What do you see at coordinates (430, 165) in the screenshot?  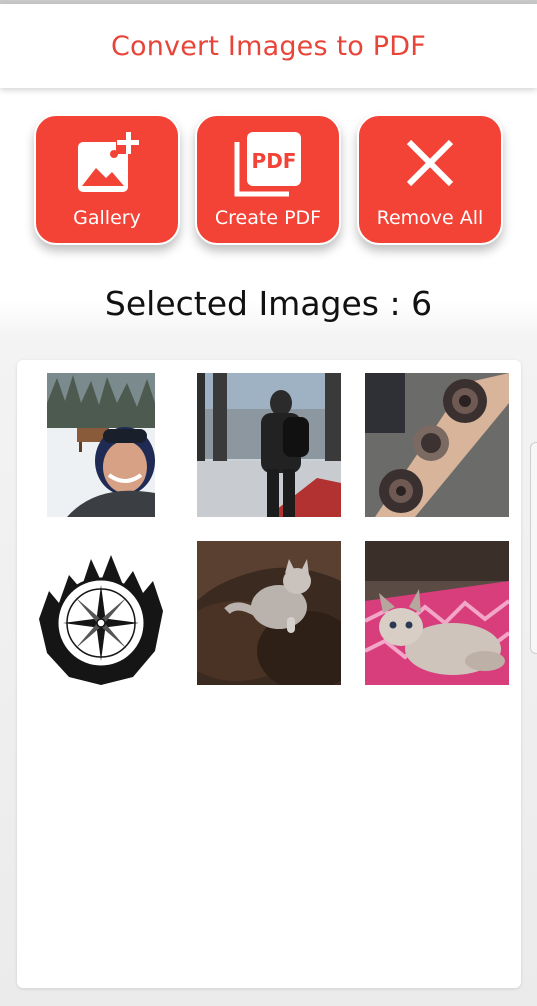 I see `close-icon` at bounding box center [430, 165].